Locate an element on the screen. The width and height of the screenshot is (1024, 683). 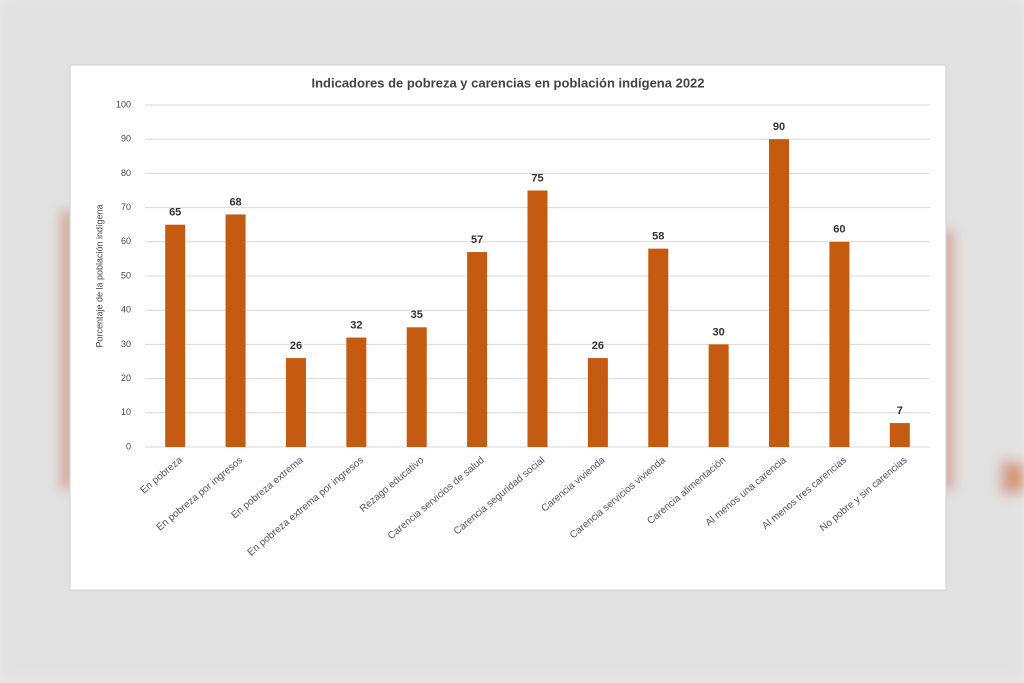
data-label: 57 is located at coordinates (477, 240).